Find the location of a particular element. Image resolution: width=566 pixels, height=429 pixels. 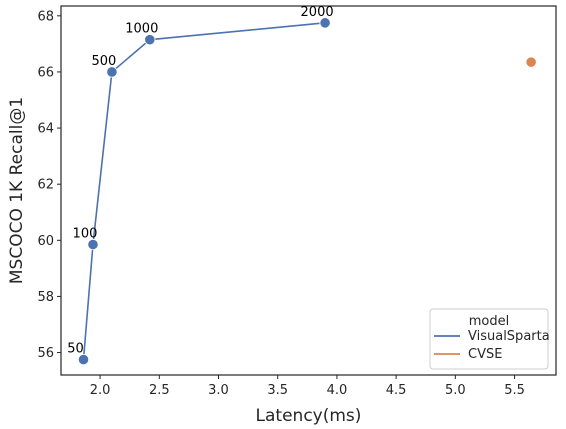

legend-entry-label: CVSE is located at coordinates (485, 354).